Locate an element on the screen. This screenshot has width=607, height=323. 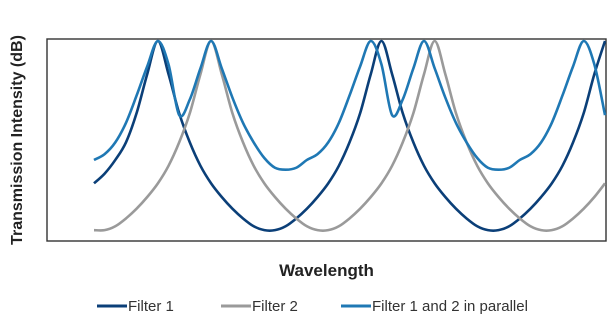
legend-label-2: Filter 2 is located at coordinates (275, 306).